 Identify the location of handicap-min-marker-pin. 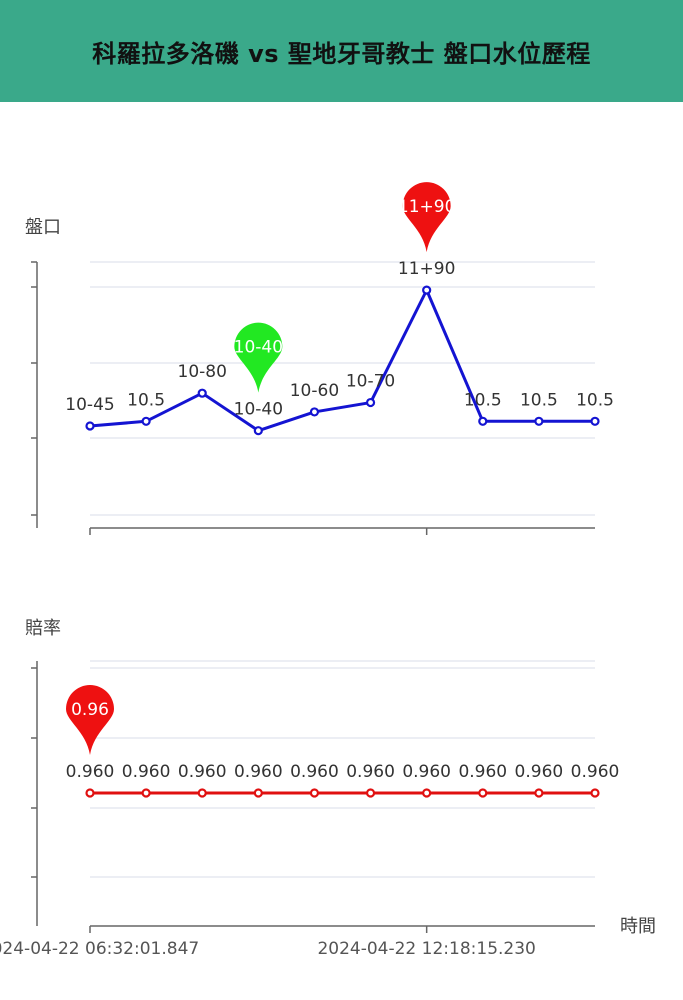
(258, 357).